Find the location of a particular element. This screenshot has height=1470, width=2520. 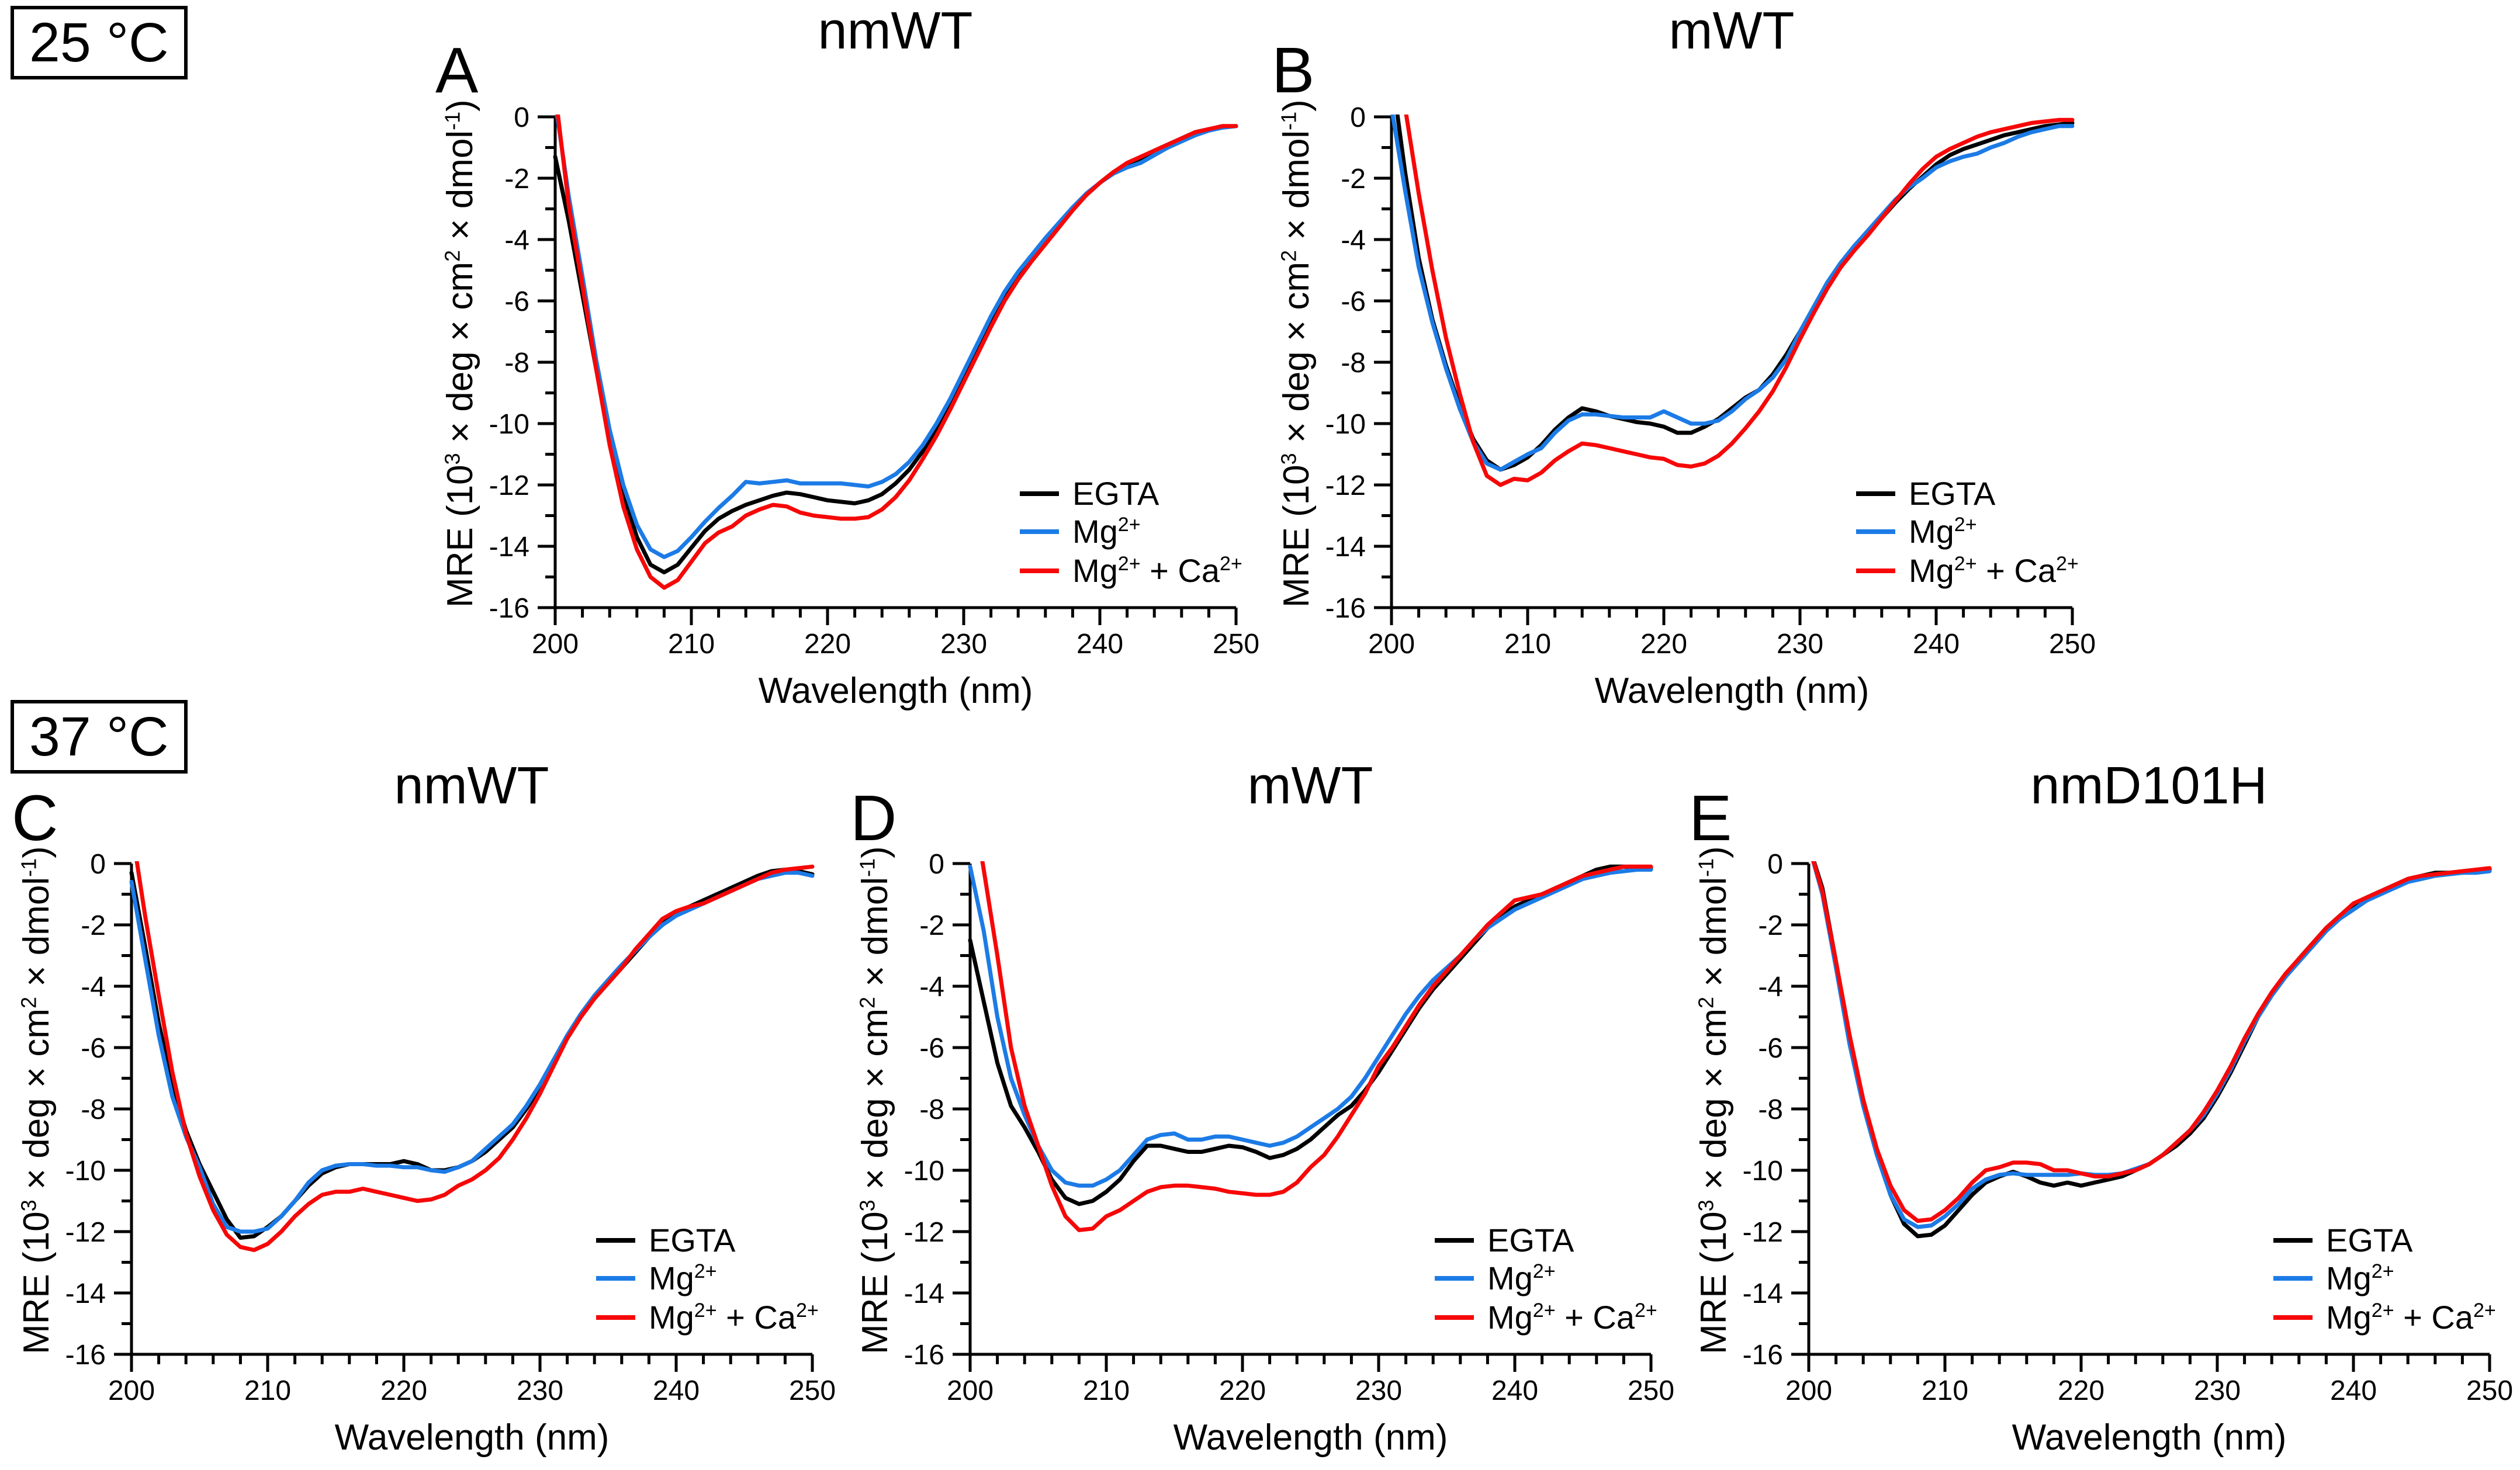

panel-c-x-axis-label: Wavelength (nm) is located at coordinates (472, 1437).